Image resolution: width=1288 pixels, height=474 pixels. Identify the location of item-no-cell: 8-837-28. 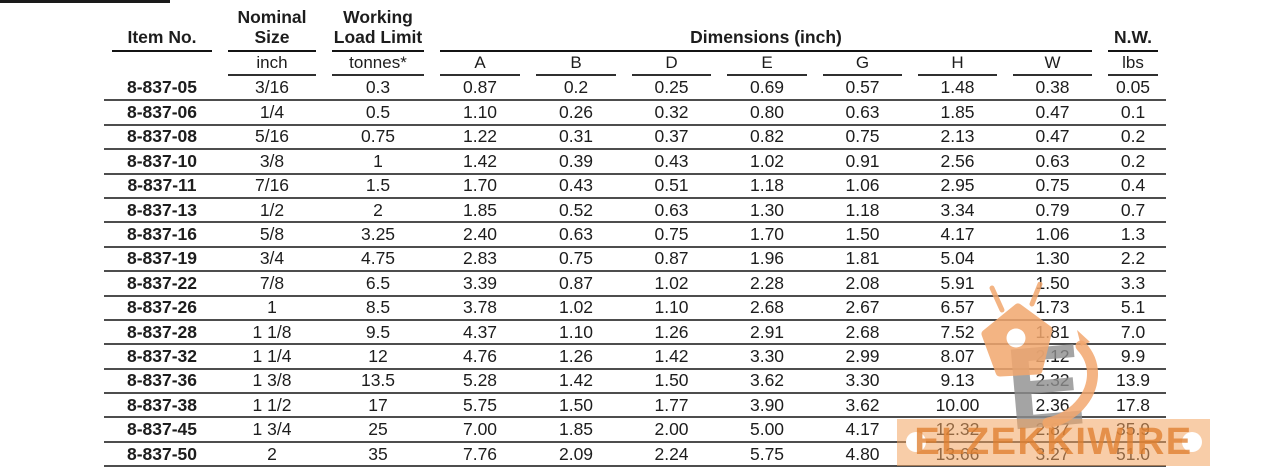
(162, 332).